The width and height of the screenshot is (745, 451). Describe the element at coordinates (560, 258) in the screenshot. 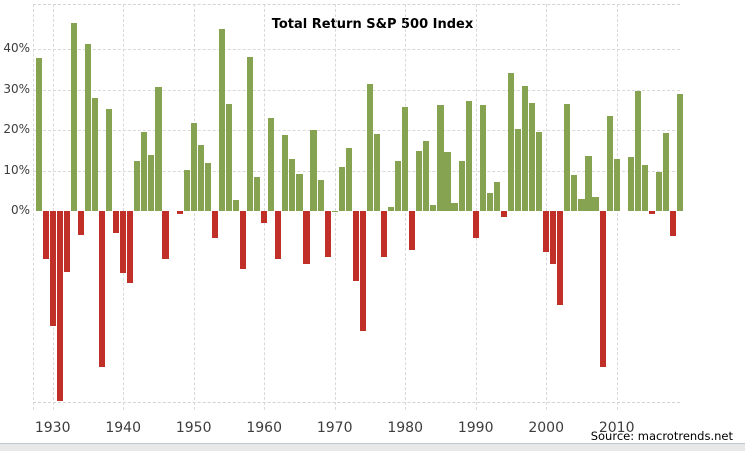

I see `bar-2002` at that location.